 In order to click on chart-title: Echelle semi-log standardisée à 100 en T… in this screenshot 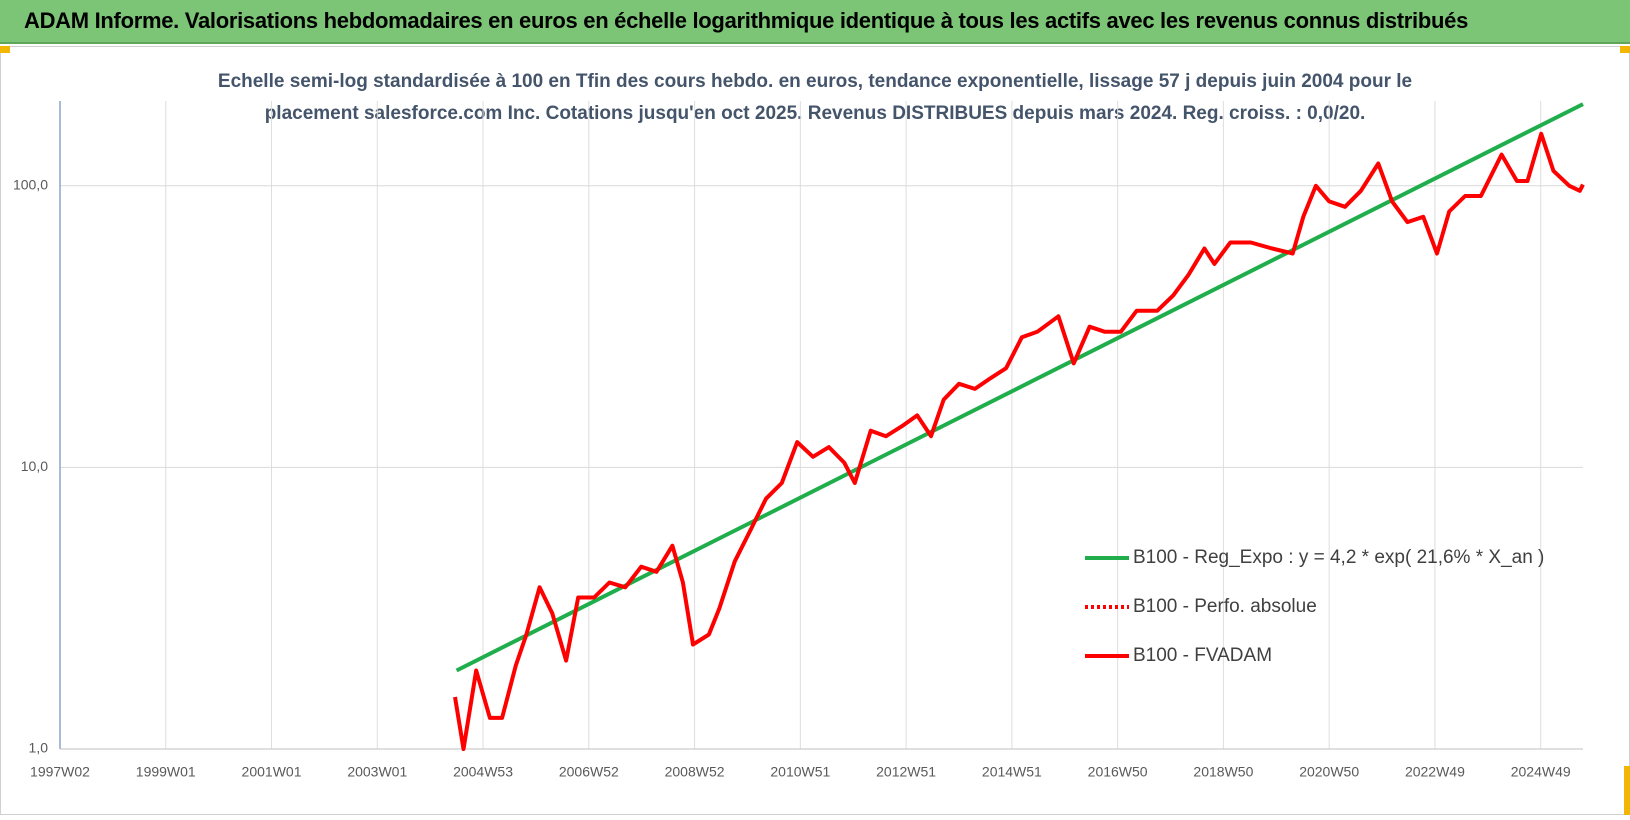, I will do `click(815, 81)`.